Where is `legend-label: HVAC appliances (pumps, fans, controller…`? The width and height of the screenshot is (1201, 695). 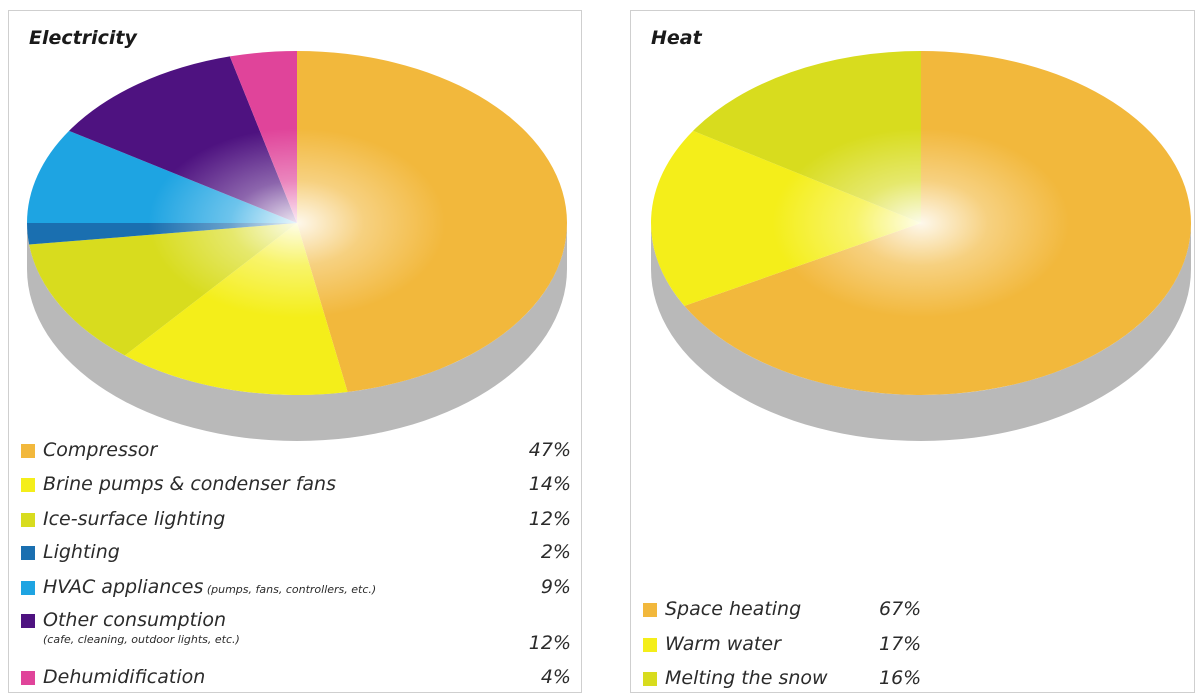
legend-label: HVAC appliances (pumps, fans, controller… is located at coordinates (209, 587).